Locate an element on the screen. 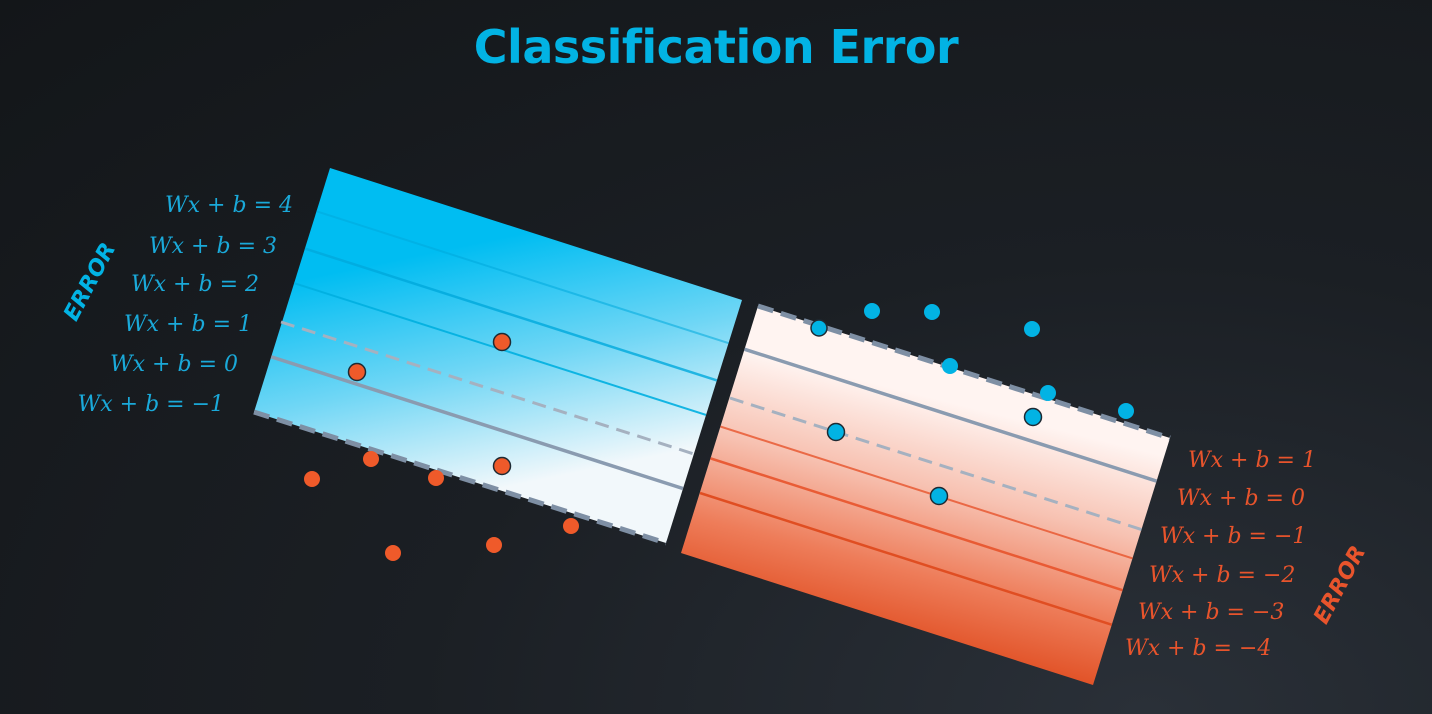 The height and width of the screenshot is (714, 1432). red-level-lines is located at coordinates (934, 494).